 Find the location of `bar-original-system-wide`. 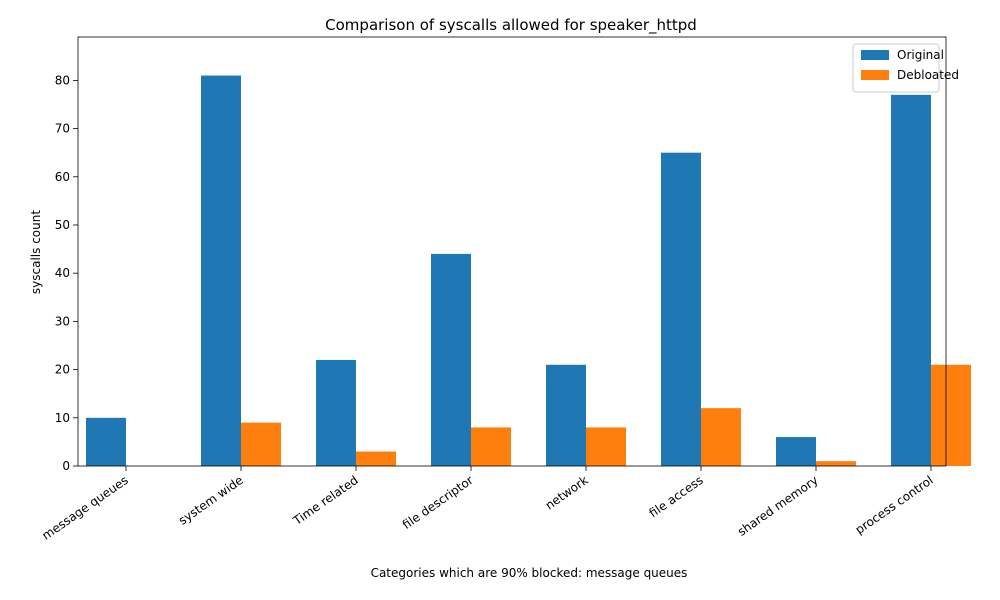

bar-original-system-wide is located at coordinates (221, 270).